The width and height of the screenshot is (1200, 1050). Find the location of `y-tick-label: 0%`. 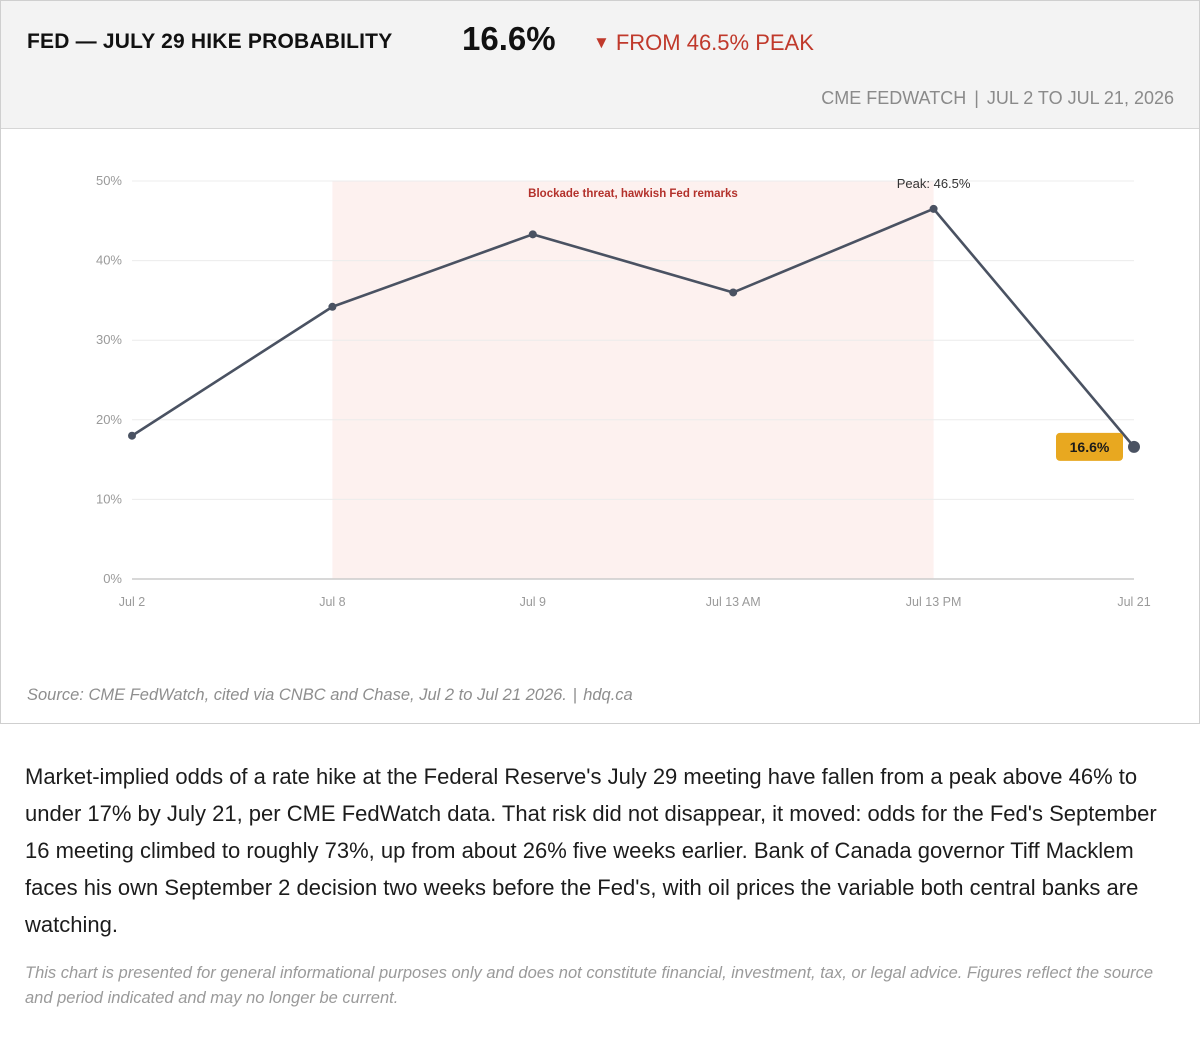

y-tick-label: 0% is located at coordinates (112, 578).